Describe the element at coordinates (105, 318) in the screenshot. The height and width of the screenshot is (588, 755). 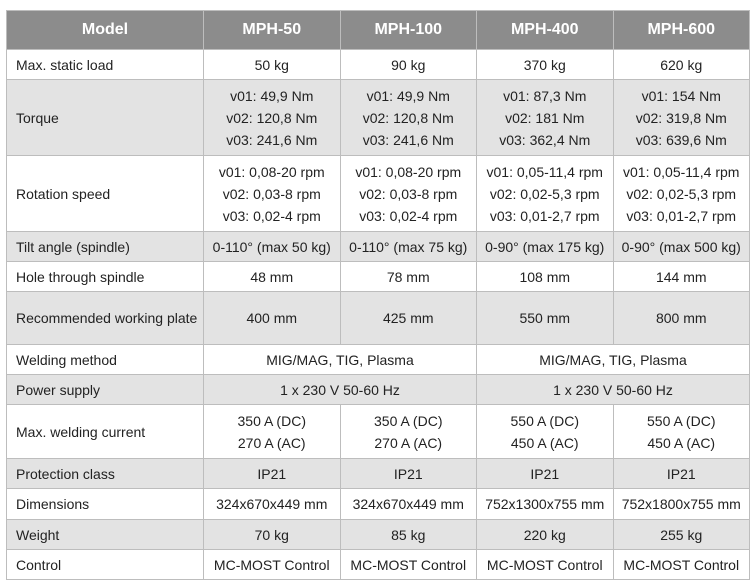
I see `label-working-plate: Recommended working plate` at that location.